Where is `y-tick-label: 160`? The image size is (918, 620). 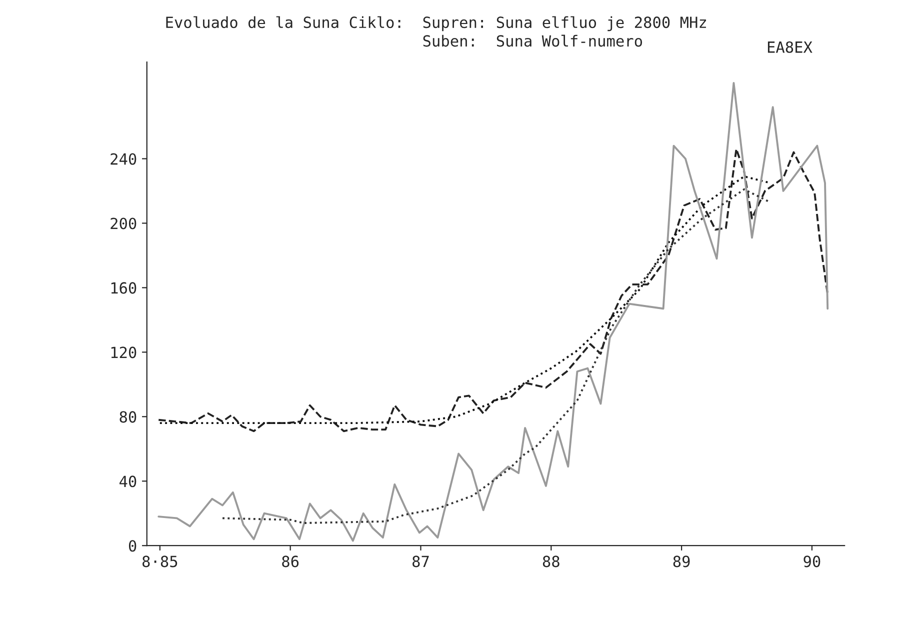 y-tick-label: 160 is located at coordinates (123, 288).